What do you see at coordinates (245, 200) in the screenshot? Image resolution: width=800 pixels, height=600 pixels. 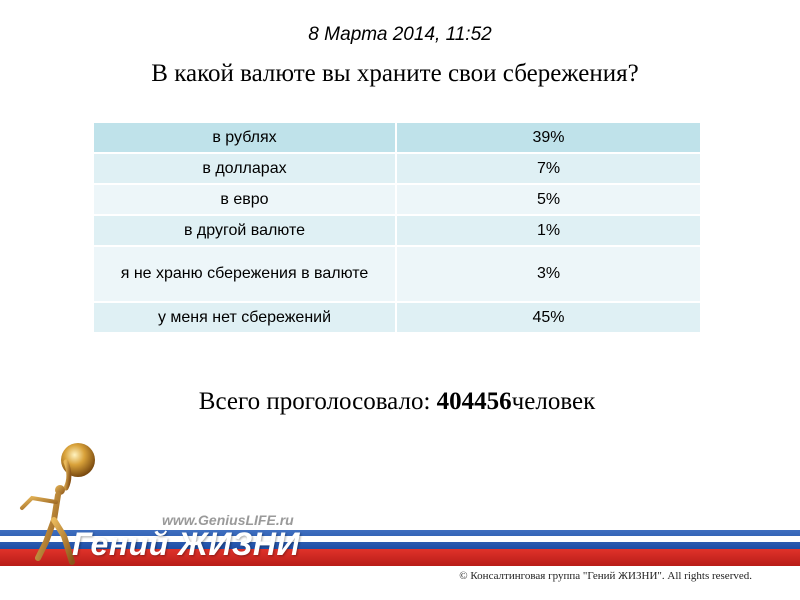 I see `answer-cell: в евро` at bounding box center [245, 200].